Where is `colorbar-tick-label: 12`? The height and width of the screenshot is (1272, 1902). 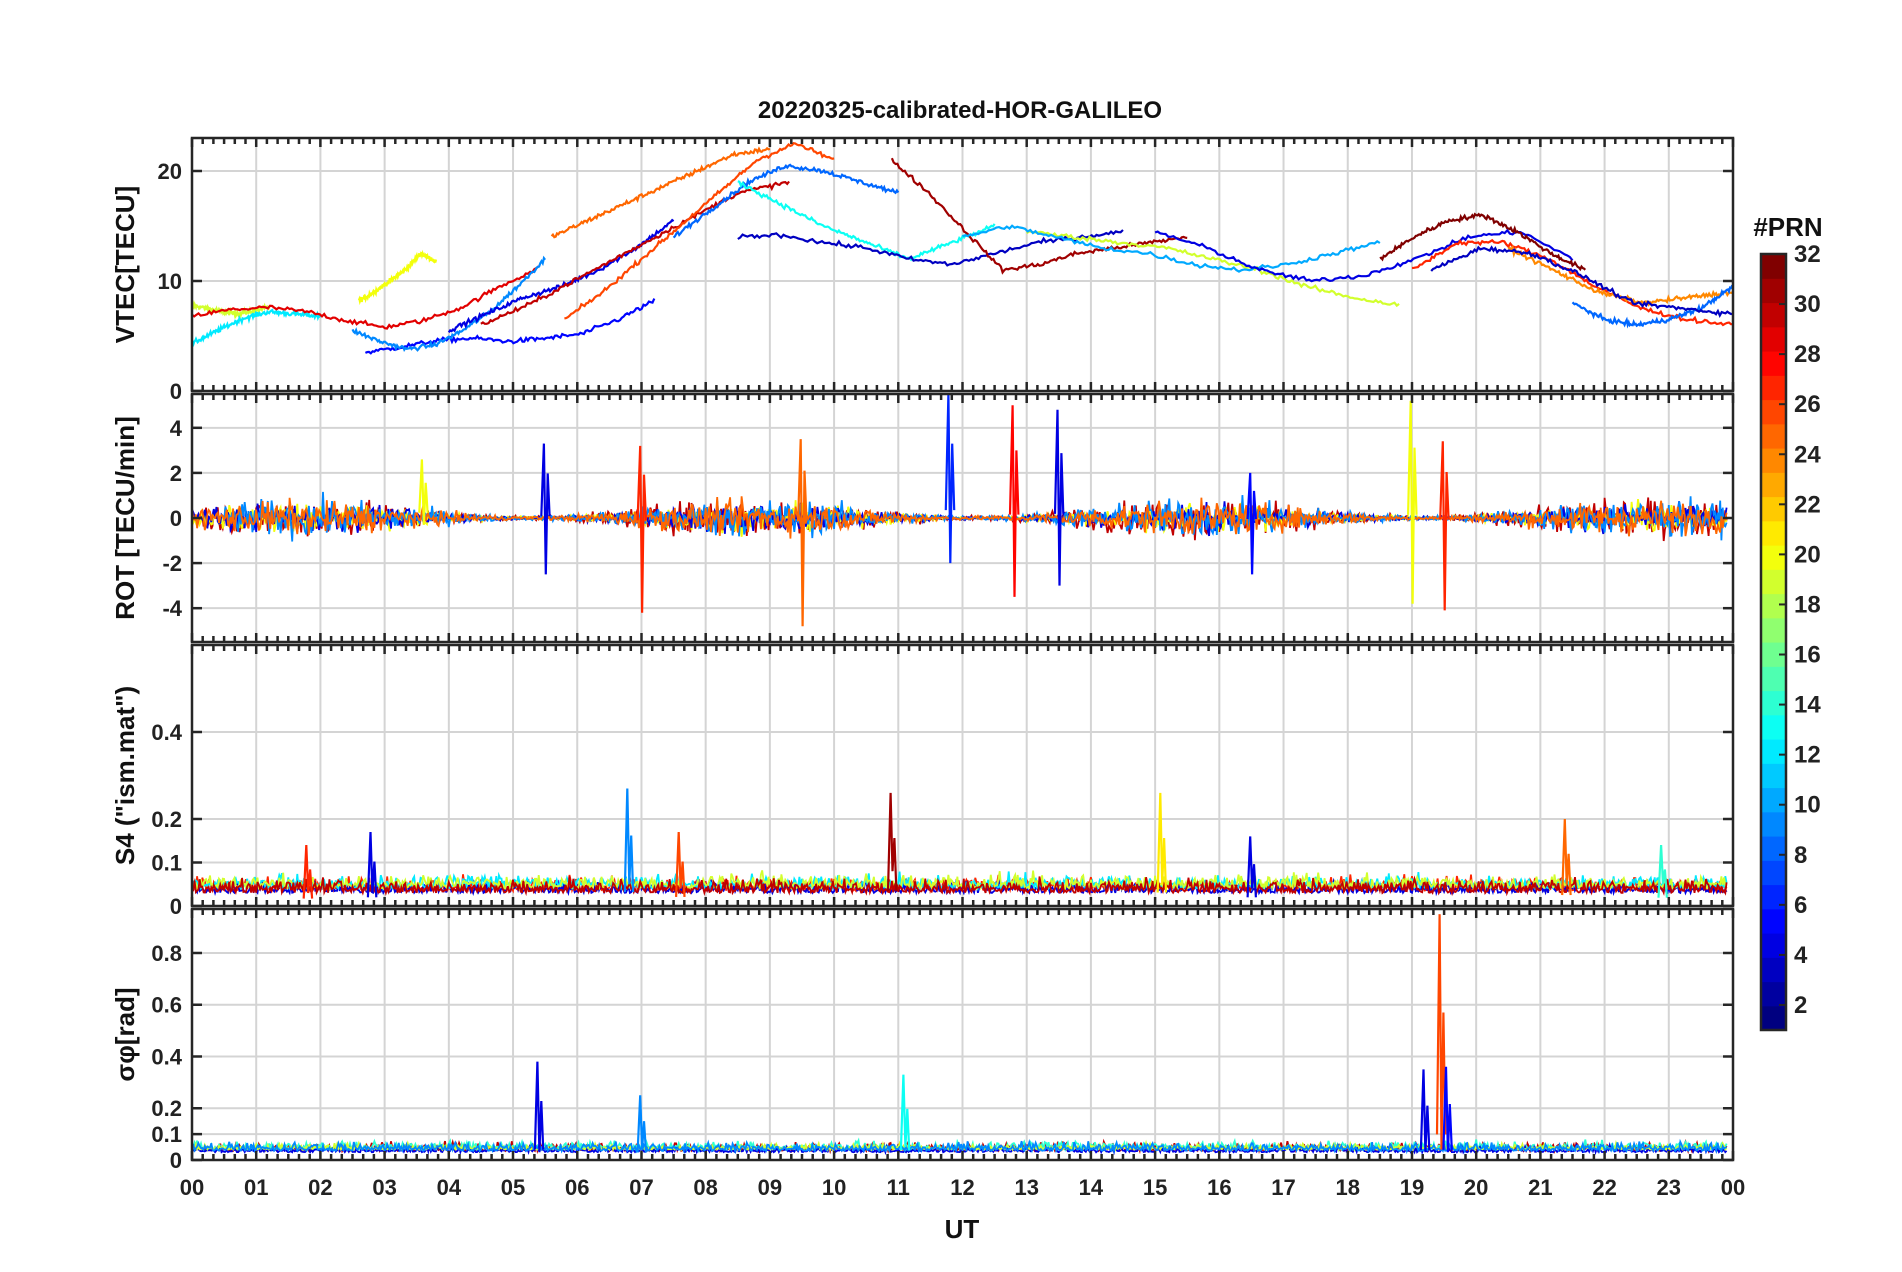
colorbar-tick-label: 12 is located at coordinates (1807, 755).